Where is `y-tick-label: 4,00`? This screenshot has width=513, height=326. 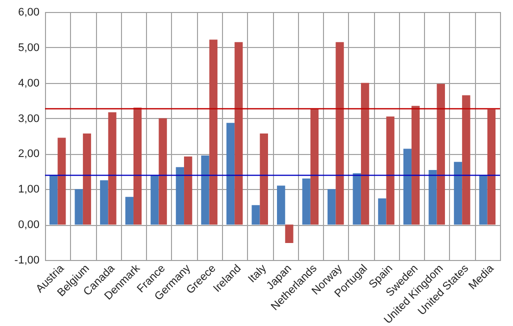
y-tick-label: 4,00 is located at coordinates (29, 83).